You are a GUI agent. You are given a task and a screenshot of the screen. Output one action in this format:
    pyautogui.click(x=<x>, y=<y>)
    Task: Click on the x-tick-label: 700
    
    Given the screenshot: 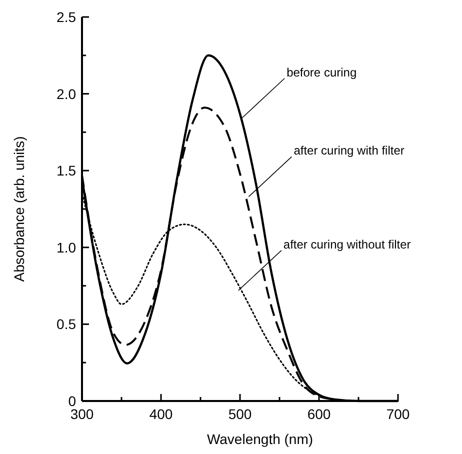 What is the action you would take?
    pyautogui.click(x=398, y=414)
    